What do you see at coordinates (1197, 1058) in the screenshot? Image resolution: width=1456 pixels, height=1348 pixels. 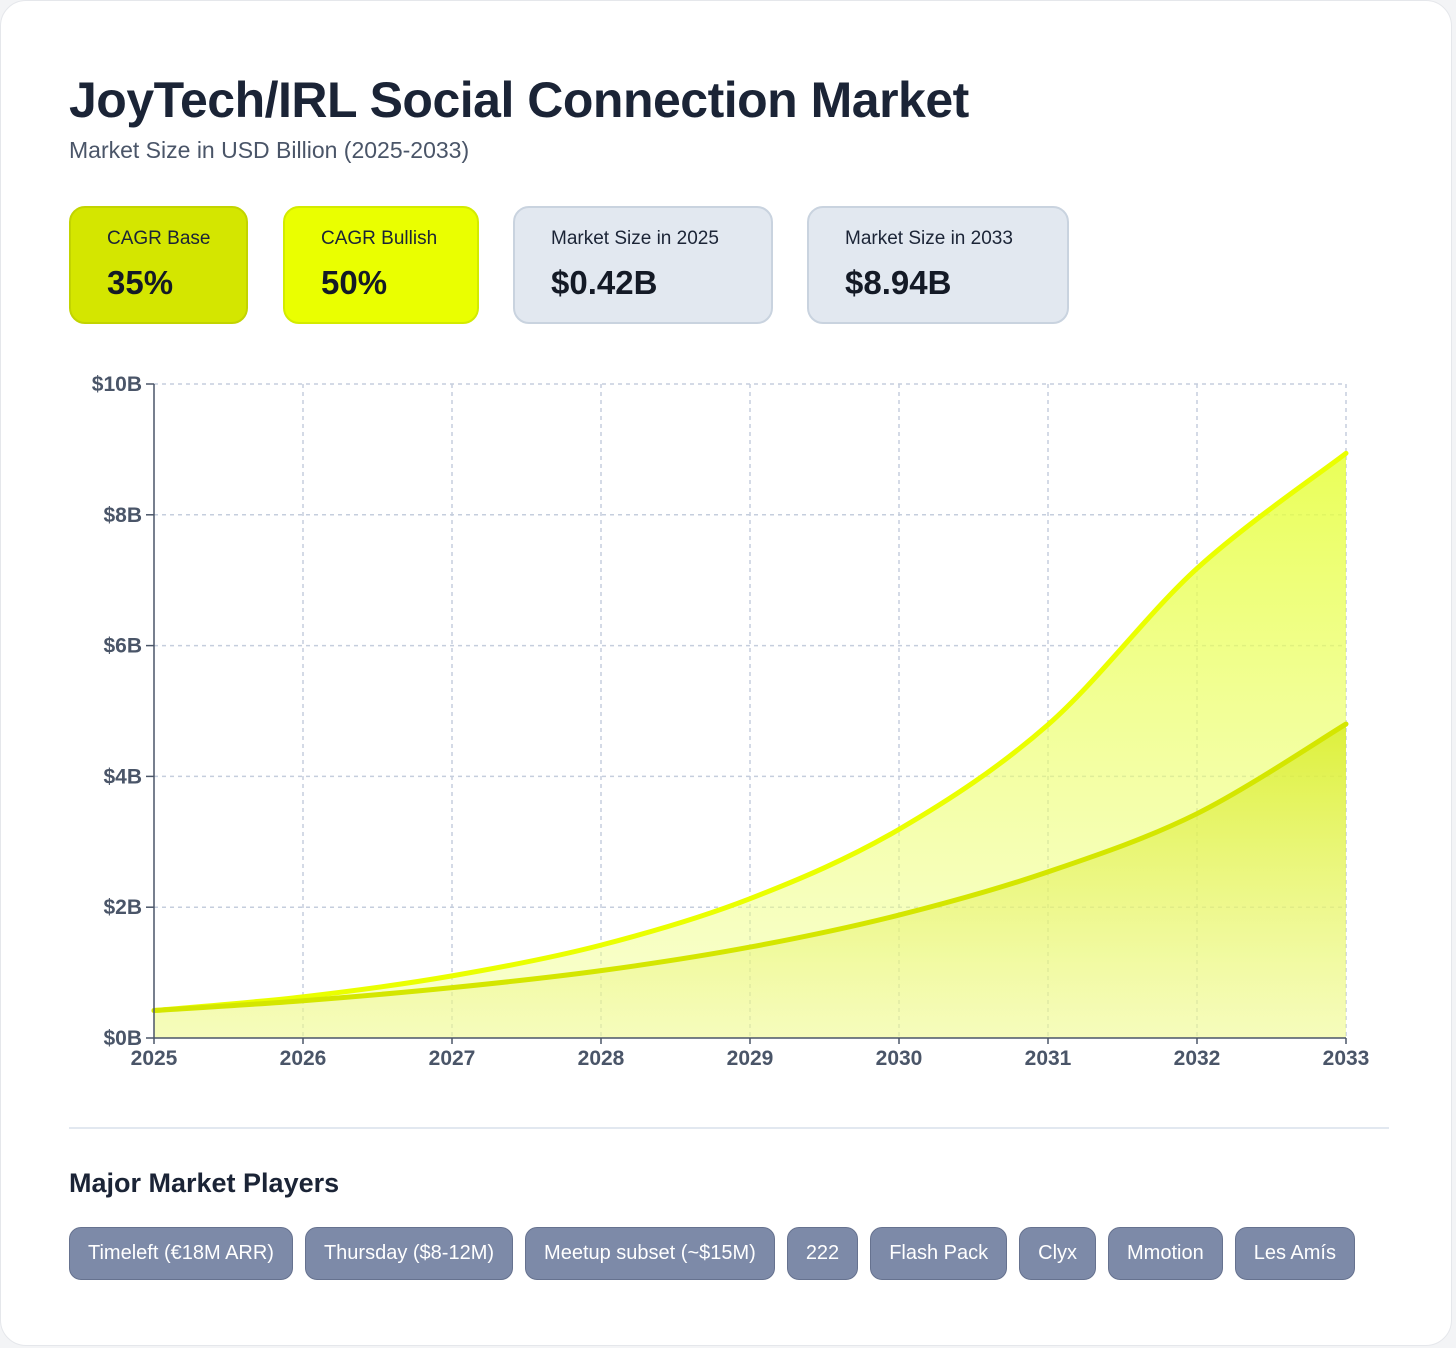 I see `x-tick-label: 2032` at bounding box center [1197, 1058].